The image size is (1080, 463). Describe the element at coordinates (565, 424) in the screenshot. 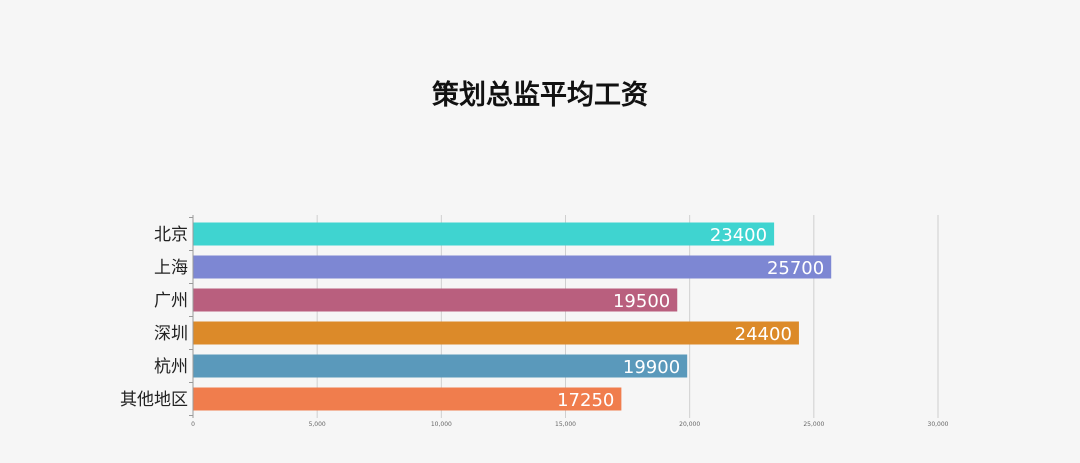

I see `x-tick-label: 15,000` at that location.